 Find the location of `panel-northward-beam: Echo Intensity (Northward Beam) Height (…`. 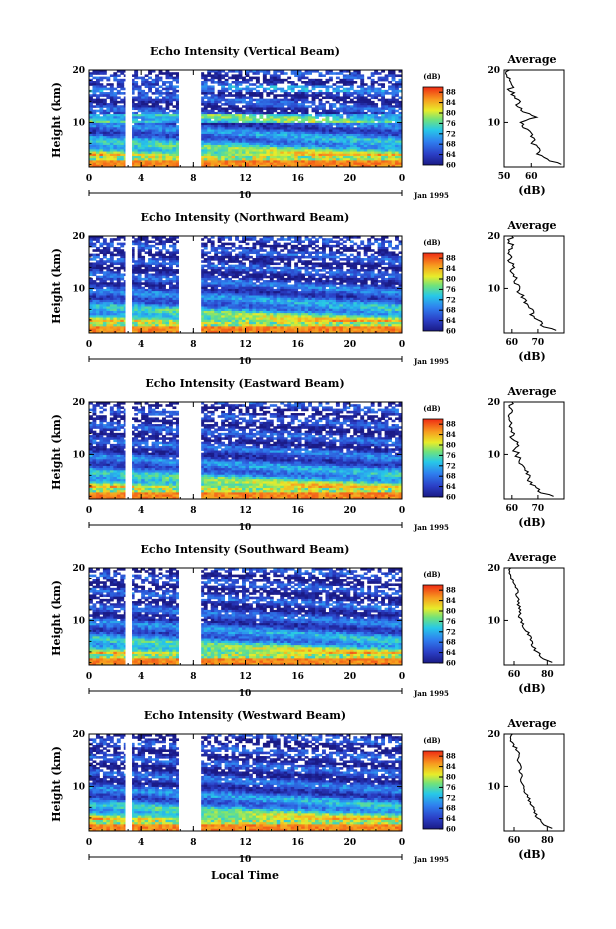

panel-northward-beam: Echo Intensity (Northward Beam) Height (… is located at coordinates (307, 289).